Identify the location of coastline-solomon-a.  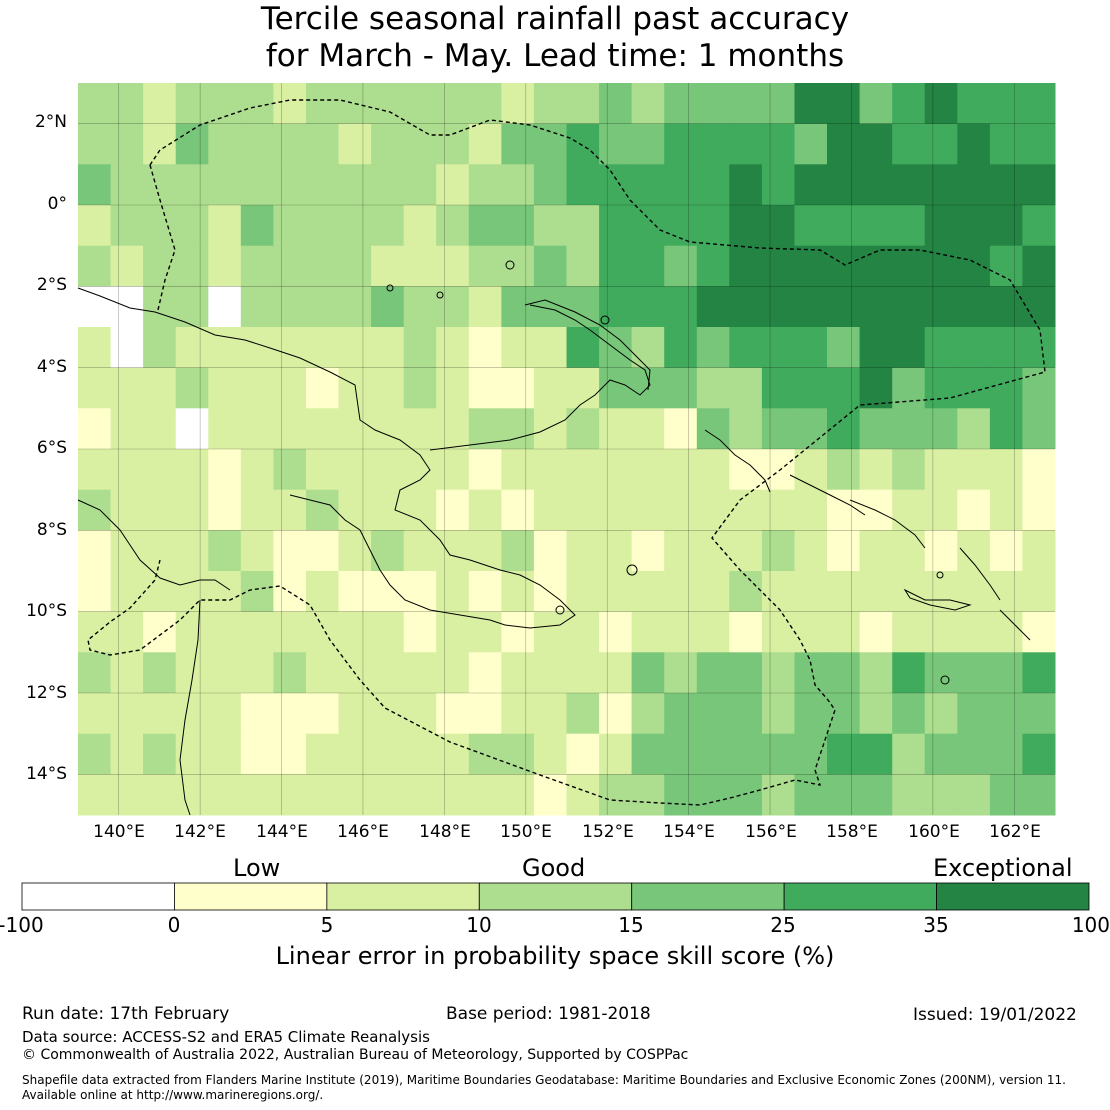
(827, 495).